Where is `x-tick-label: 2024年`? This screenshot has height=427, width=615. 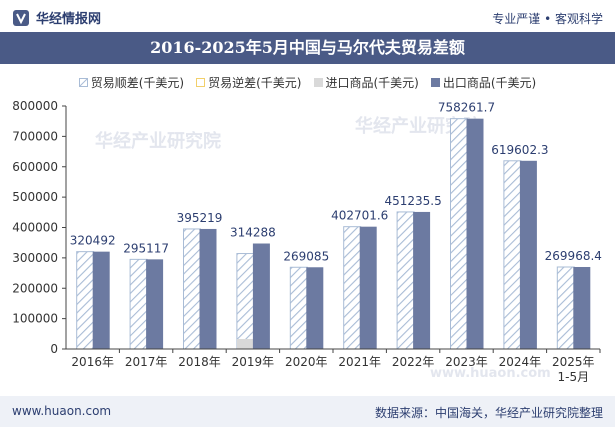 x-tick-label: 2024年 is located at coordinates (520, 362).